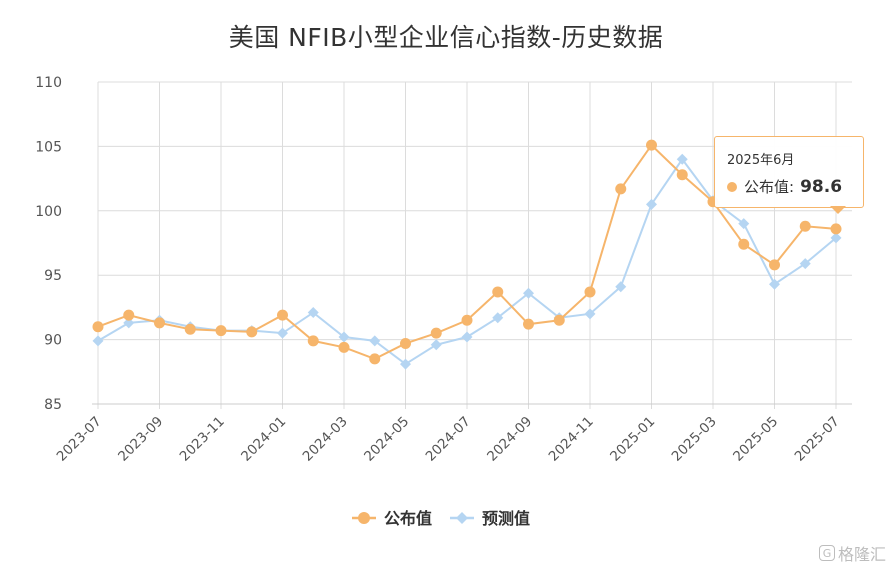  I want to click on legend-label: 公布值, so click(408, 518).